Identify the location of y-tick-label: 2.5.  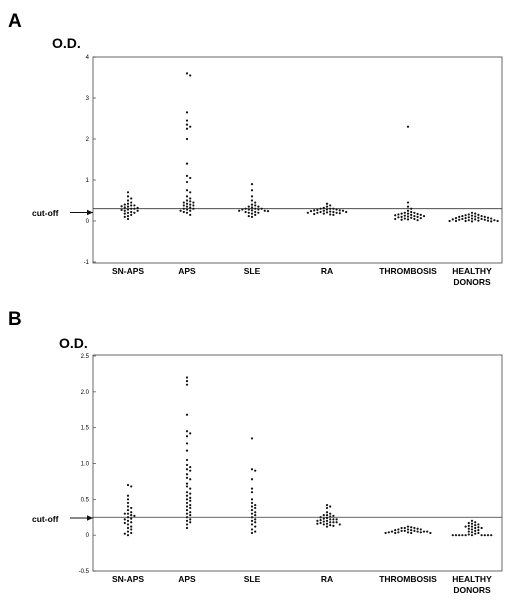
(85, 357).